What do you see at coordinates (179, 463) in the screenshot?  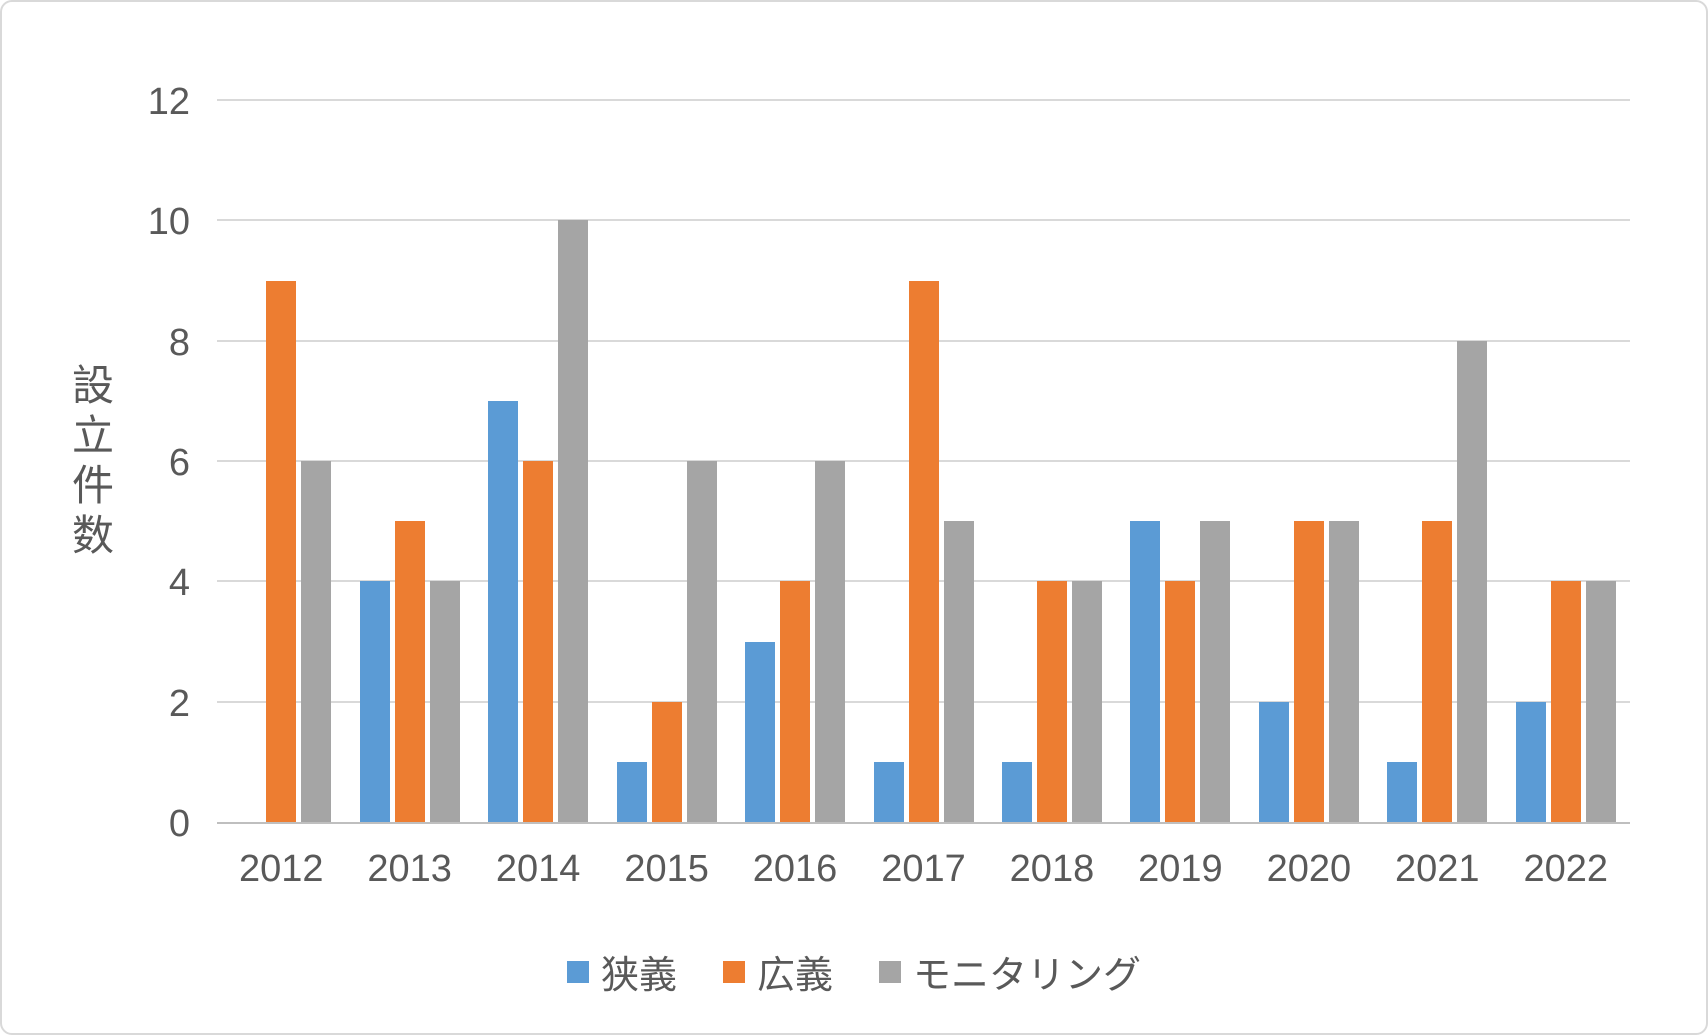 I see `y-axis-tick-label: 6` at bounding box center [179, 463].